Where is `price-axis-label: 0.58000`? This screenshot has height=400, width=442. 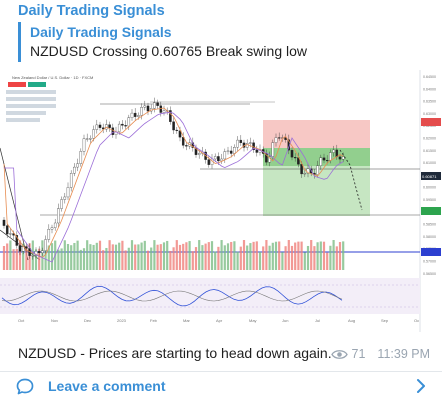
price-axis-label: 0.58000 is located at coordinates (429, 237).